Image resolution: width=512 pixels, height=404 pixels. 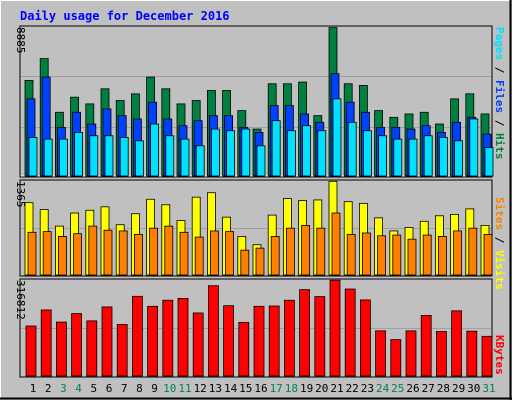 I want to click on legend-bottom: KBytes, so click(x=499, y=355).